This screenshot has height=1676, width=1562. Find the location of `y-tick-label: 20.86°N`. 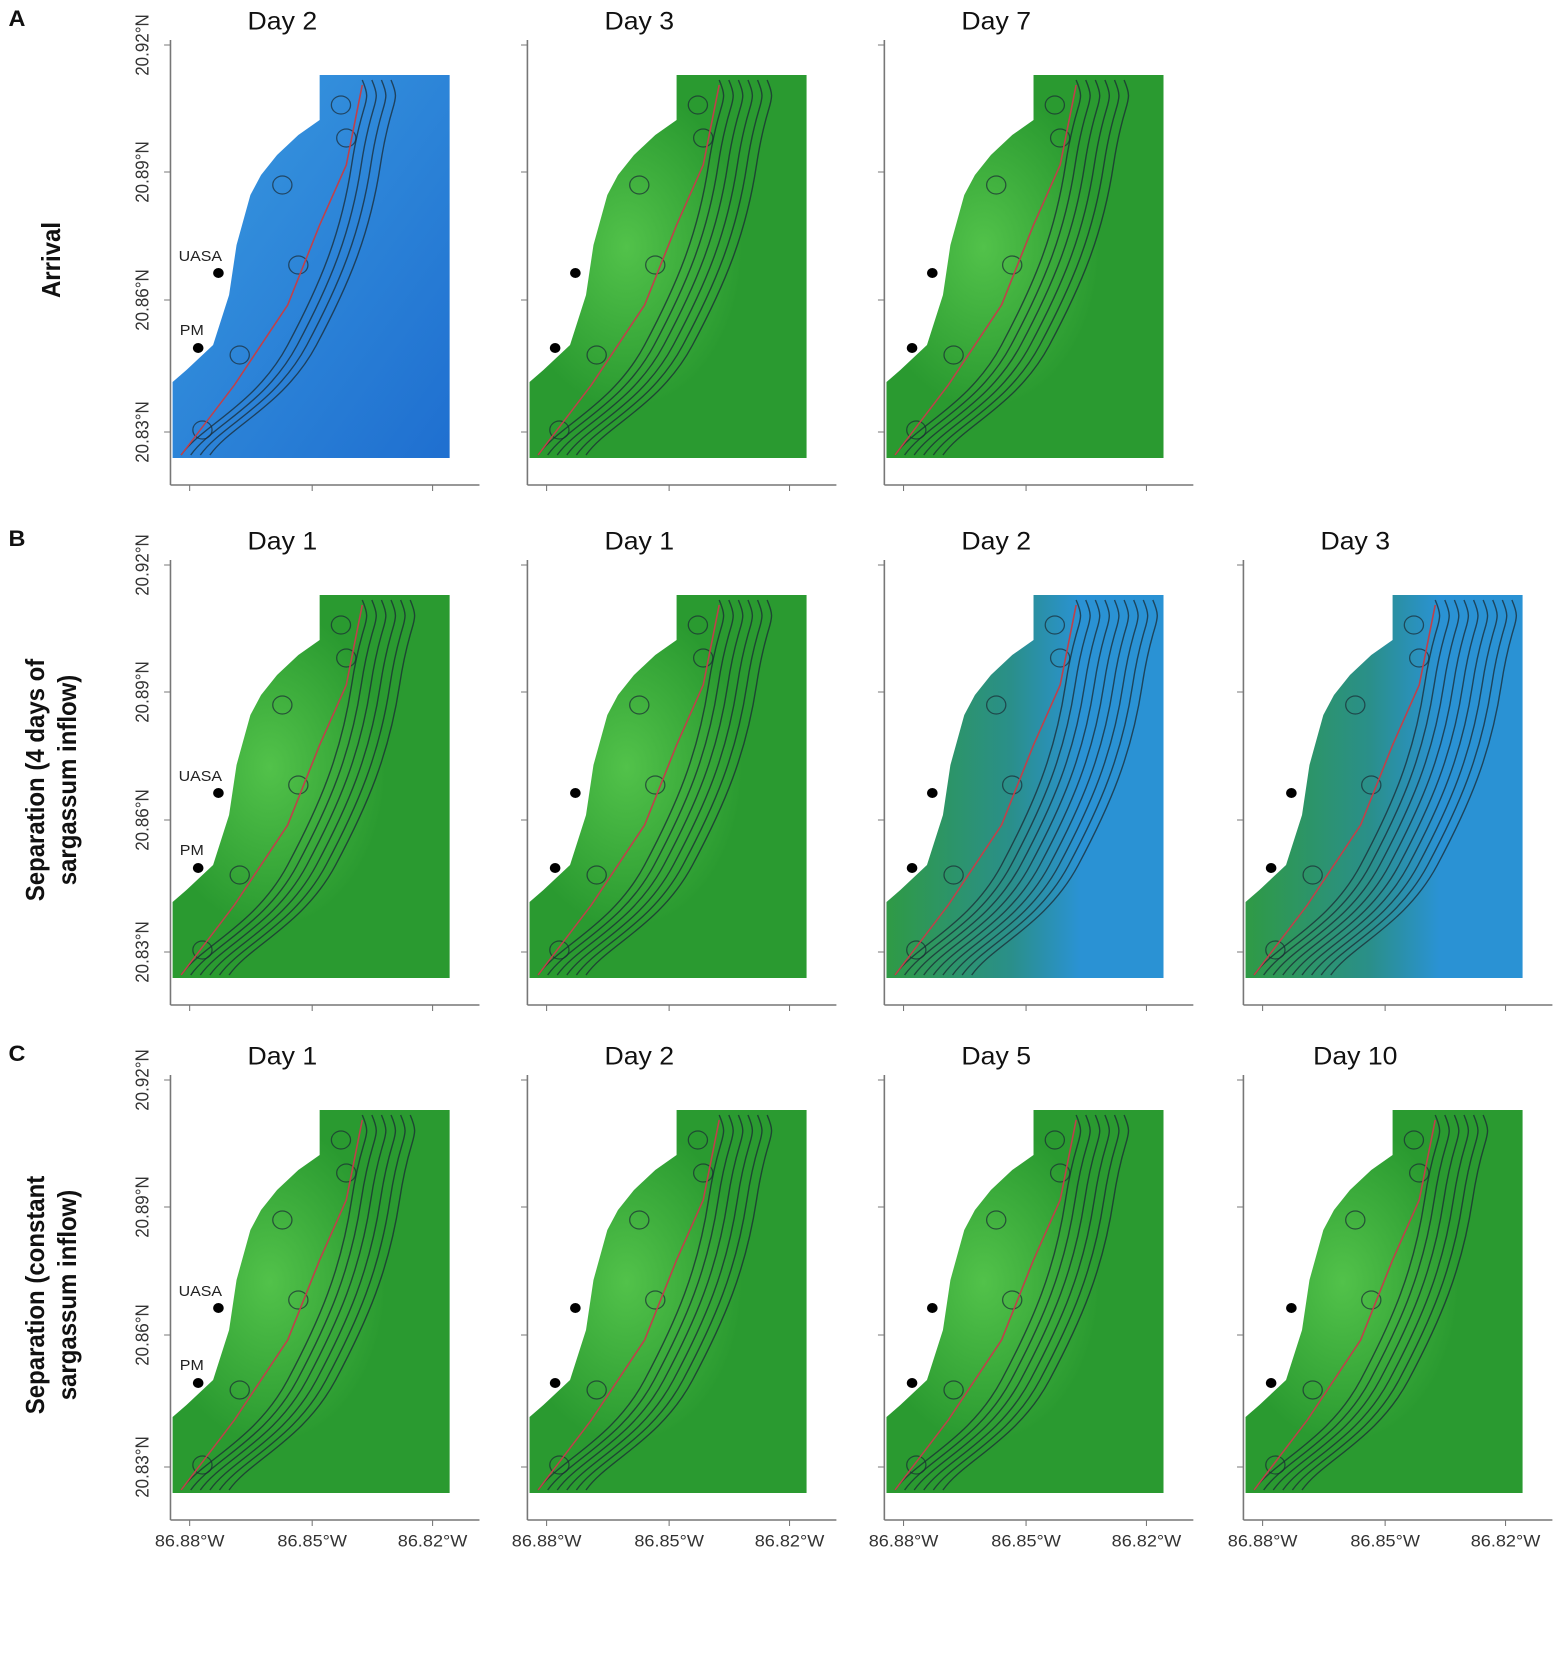

y-tick-label: 20.86°N is located at coordinates (142, 820).